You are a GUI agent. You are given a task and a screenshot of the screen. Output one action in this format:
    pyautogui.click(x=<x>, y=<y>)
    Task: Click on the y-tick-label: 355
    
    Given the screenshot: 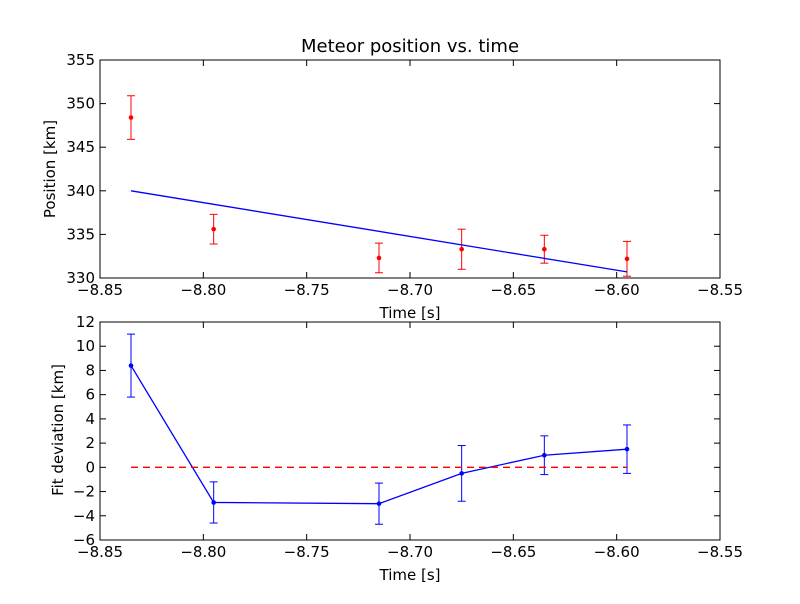 What is the action you would take?
    pyautogui.click(x=80, y=60)
    